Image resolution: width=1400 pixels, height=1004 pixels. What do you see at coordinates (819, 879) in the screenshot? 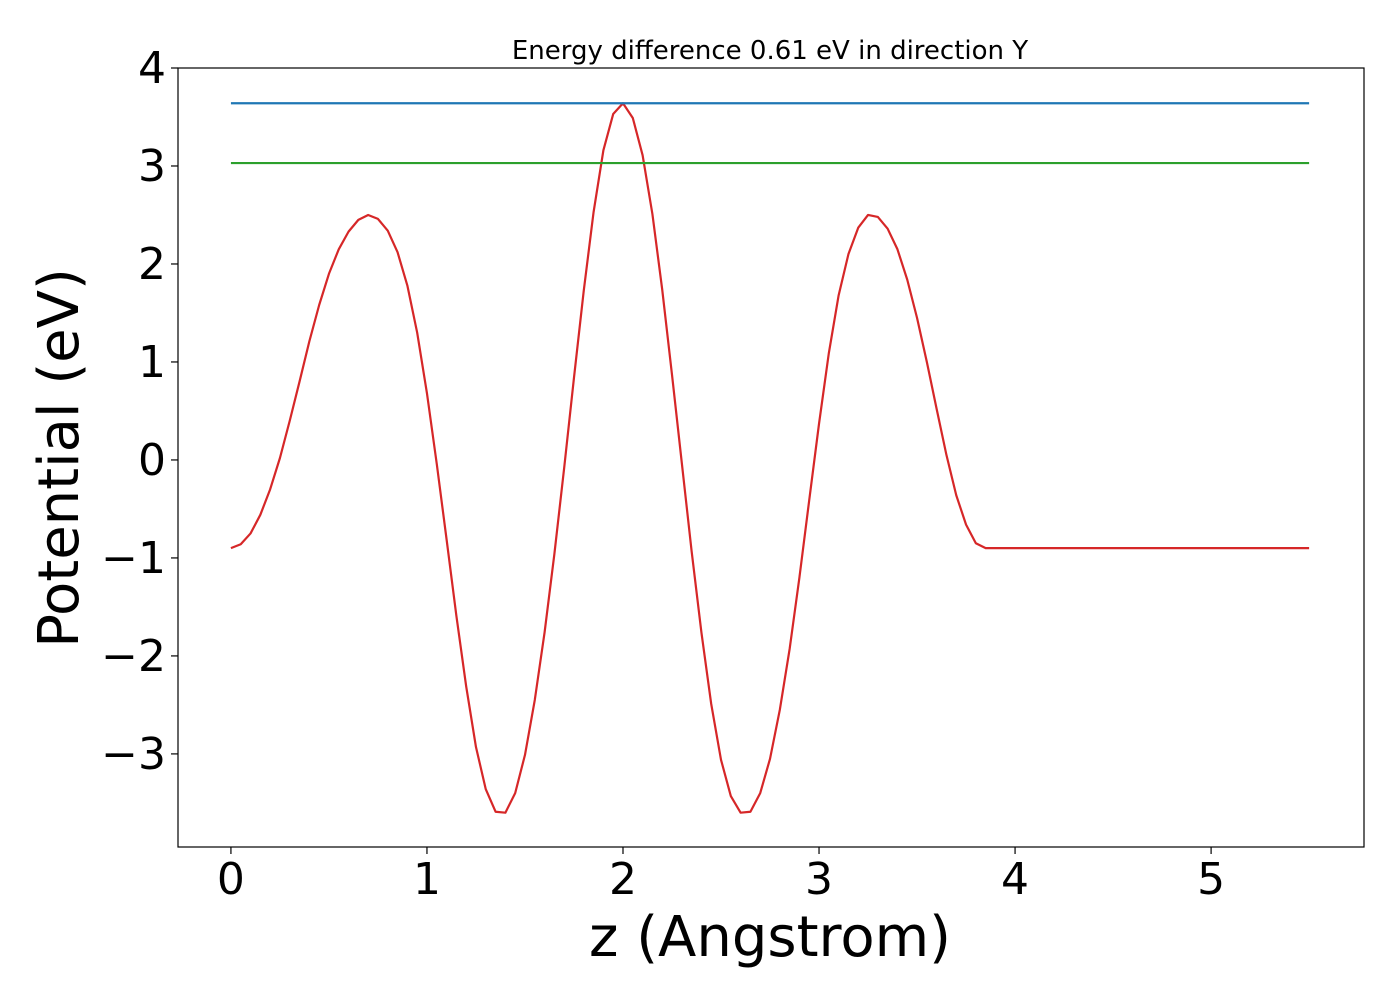
I see `x-tick-label: 3` at bounding box center [819, 879].